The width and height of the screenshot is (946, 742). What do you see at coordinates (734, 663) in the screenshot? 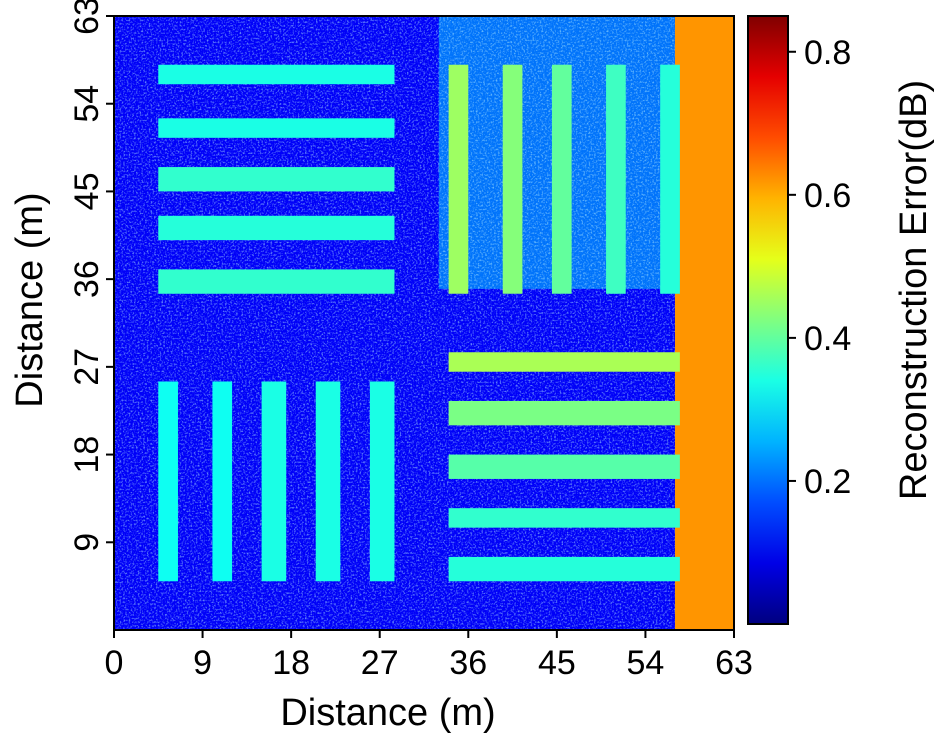
I see `x-tick-label: 63` at bounding box center [734, 663].